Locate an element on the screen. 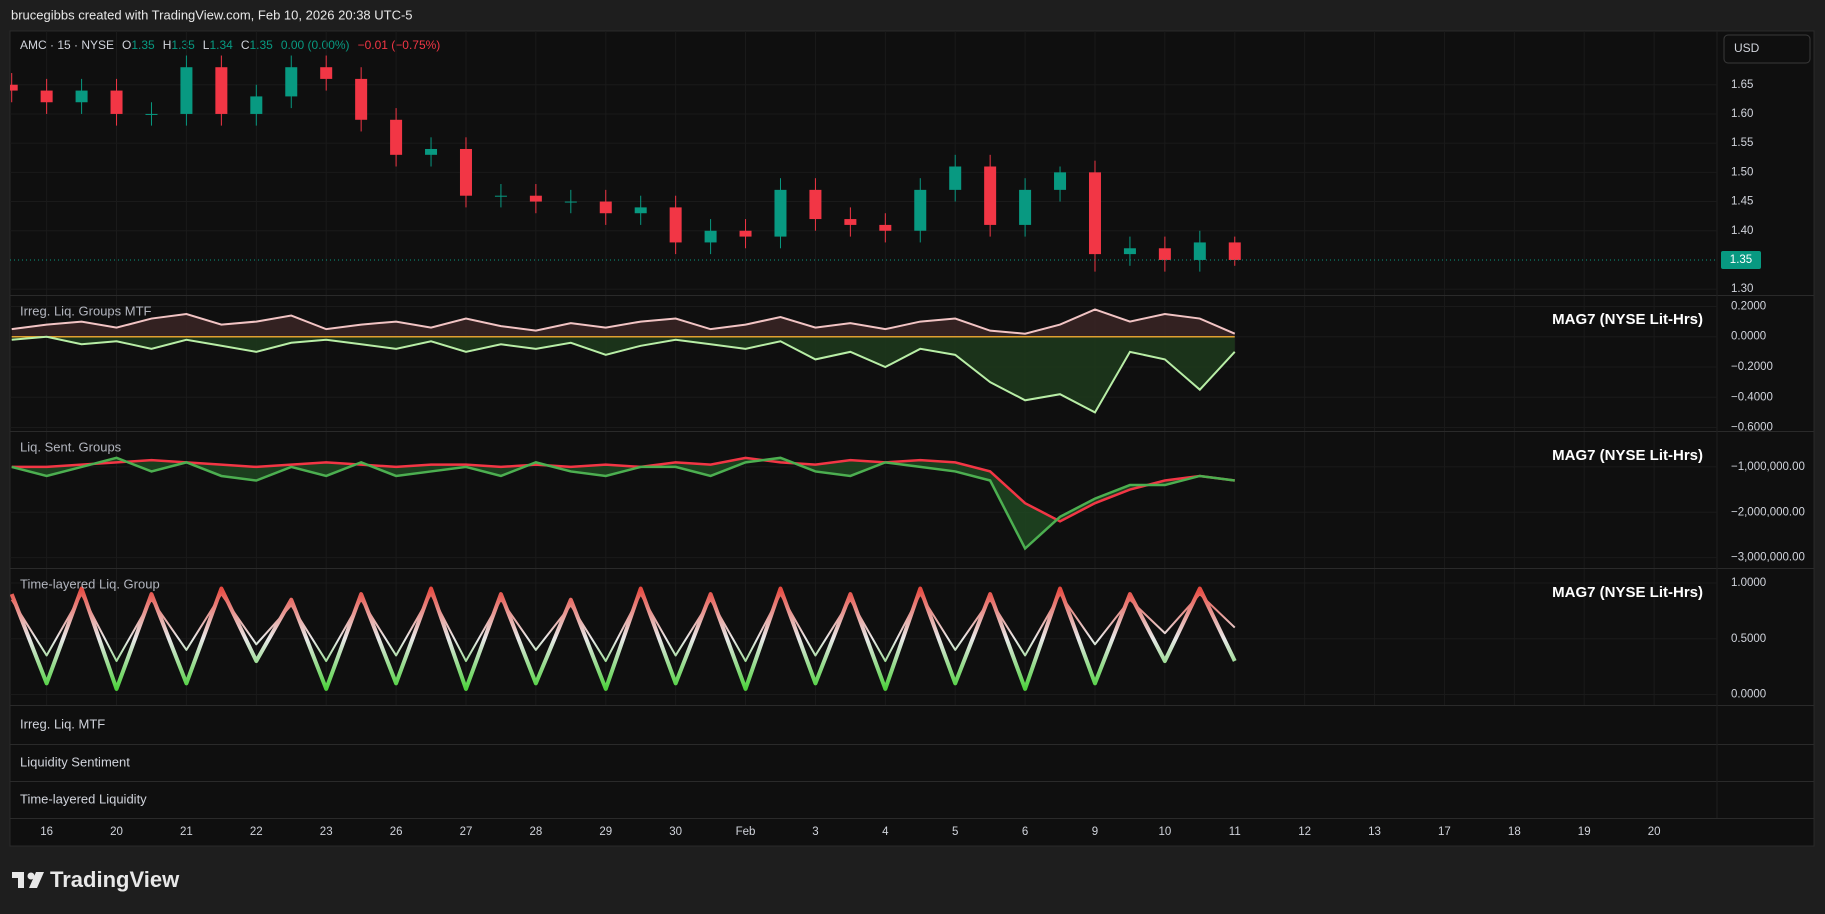 Image resolution: width=1825 pixels, height=914 pixels. y-tick-label: 1.50 is located at coordinates (1742, 172).